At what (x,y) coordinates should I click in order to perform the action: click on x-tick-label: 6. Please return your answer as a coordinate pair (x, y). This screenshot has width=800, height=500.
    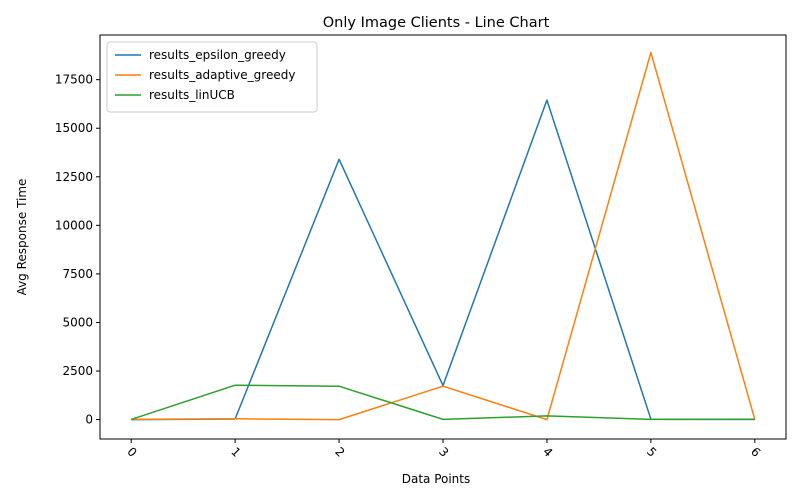
    Looking at the image, I should click on (755, 452).